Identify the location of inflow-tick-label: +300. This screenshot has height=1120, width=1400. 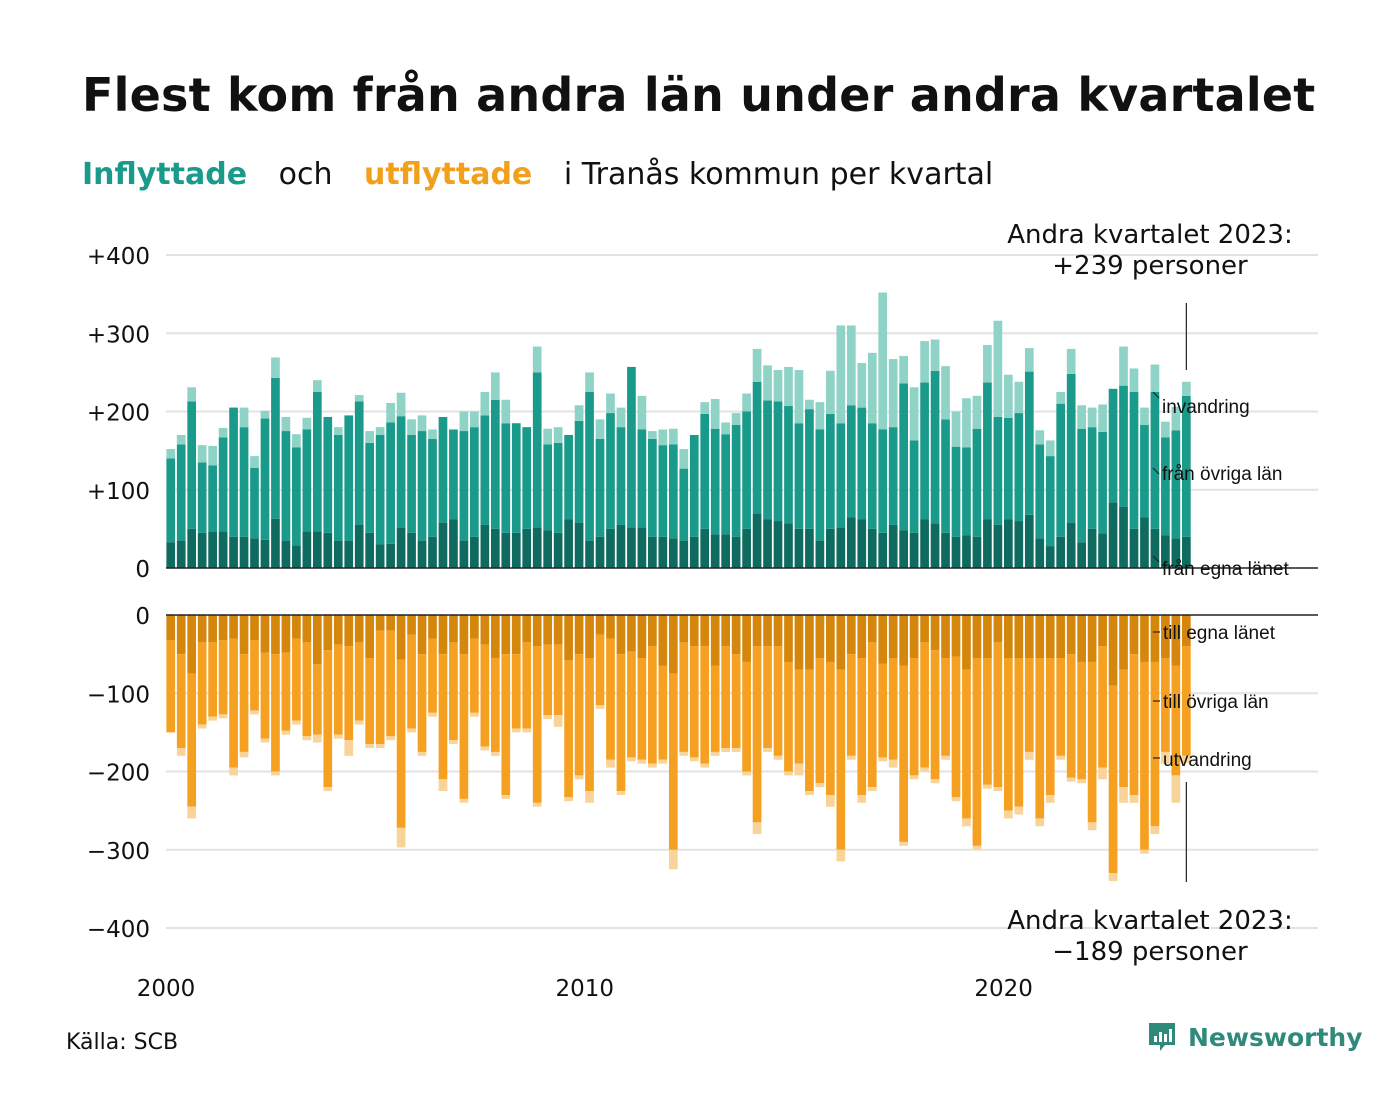
(118, 335).